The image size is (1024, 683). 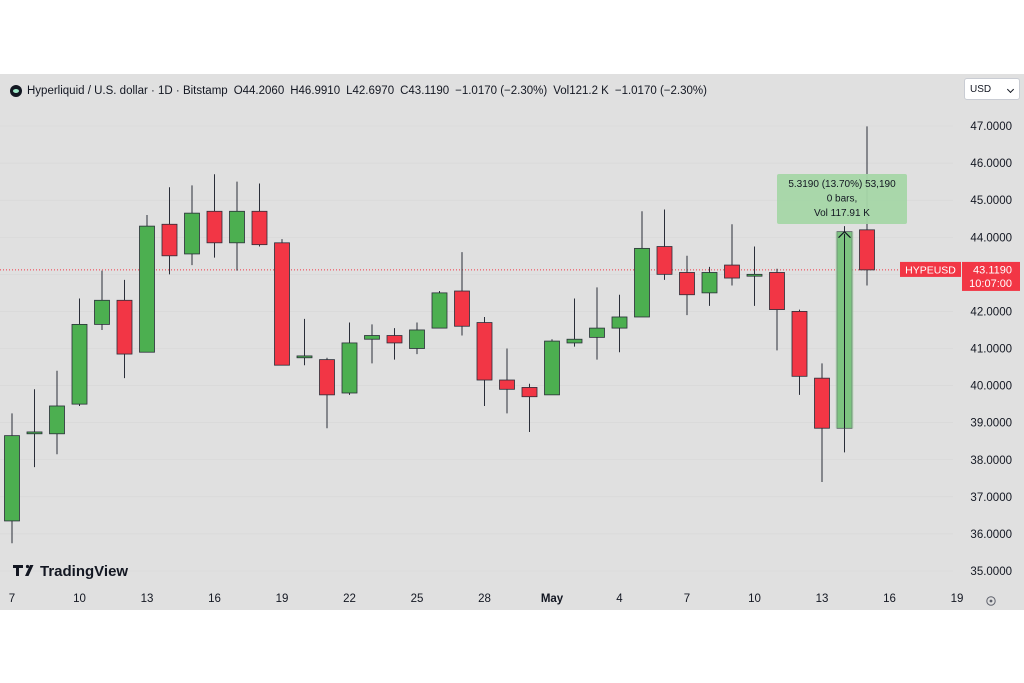 What do you see at coordinates (687, 599) in the screenshot?
I see `x-tick-label: 7` at bounding box center [687, 599].